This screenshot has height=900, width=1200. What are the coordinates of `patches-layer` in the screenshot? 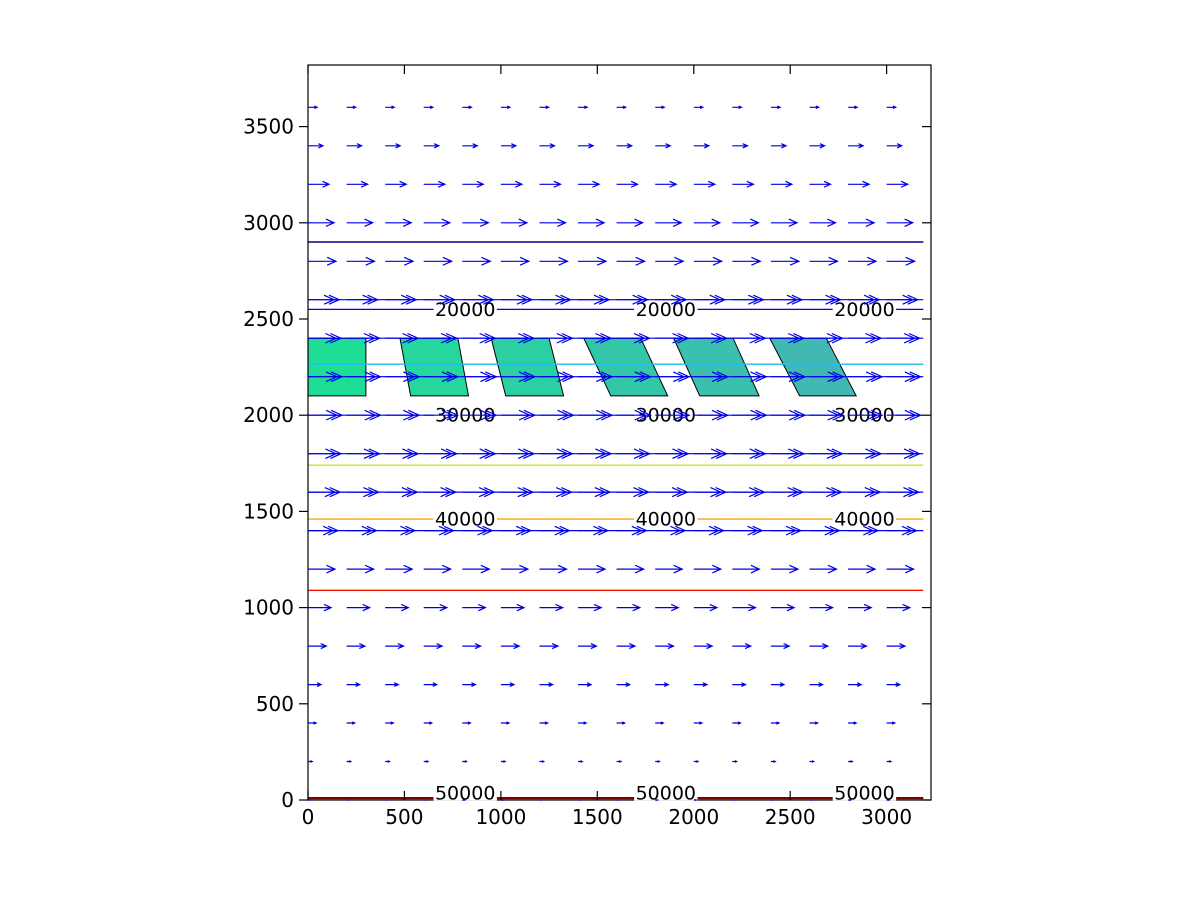 It's located at (582, 367).